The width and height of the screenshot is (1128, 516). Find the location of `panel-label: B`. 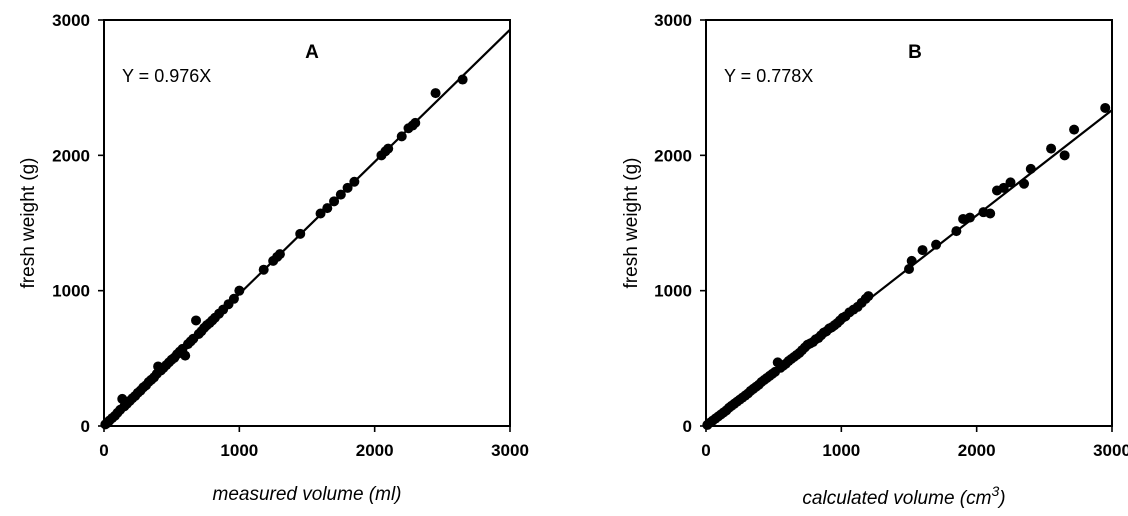

panel-label: B is located at coordinates (915, 52).